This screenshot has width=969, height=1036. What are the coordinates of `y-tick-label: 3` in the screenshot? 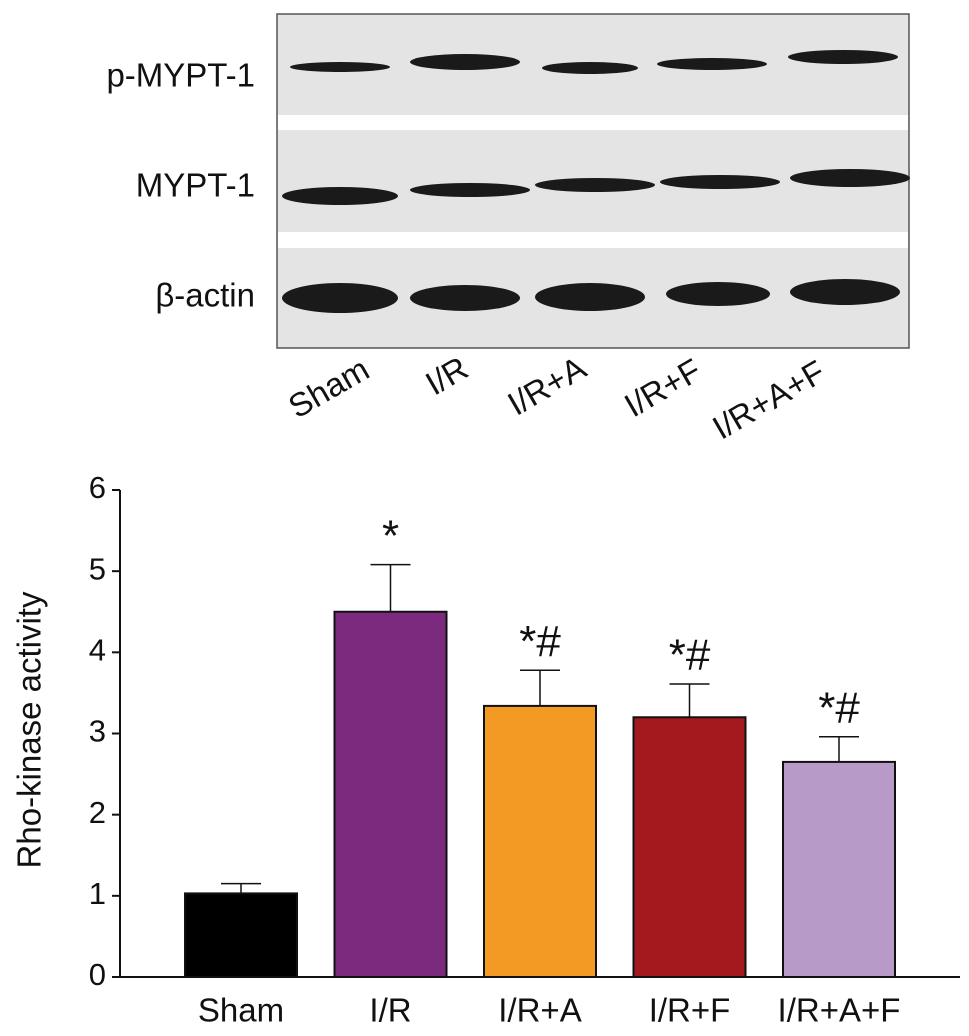 It's located at (97, 731).